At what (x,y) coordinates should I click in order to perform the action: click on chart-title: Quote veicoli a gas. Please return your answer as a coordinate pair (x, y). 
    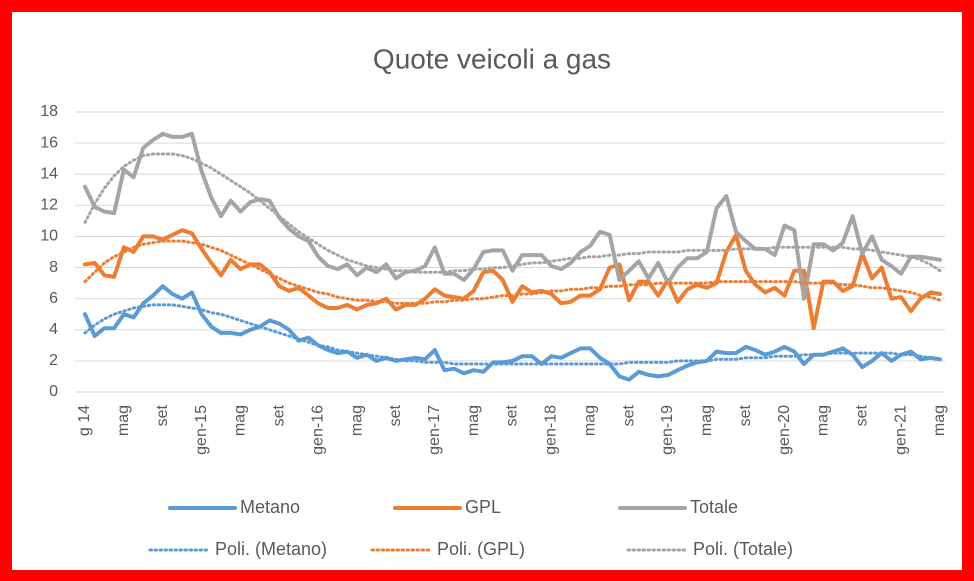
    Looking at the image, I should click on (492, 58).